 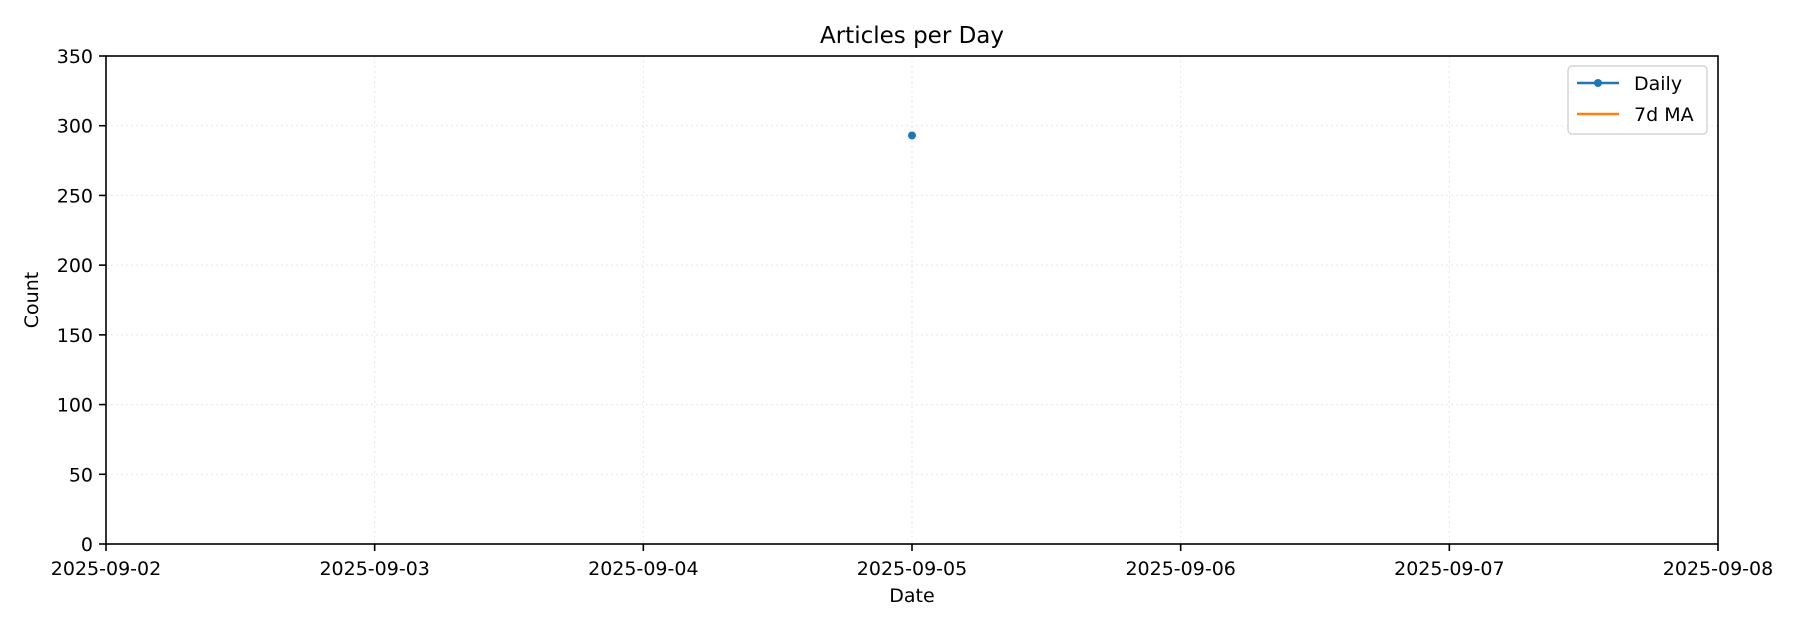 What do you see at coordinates (32, 300) in the screenshot?
I see `y-axis-label: Count` at bounding box center [32, 300].